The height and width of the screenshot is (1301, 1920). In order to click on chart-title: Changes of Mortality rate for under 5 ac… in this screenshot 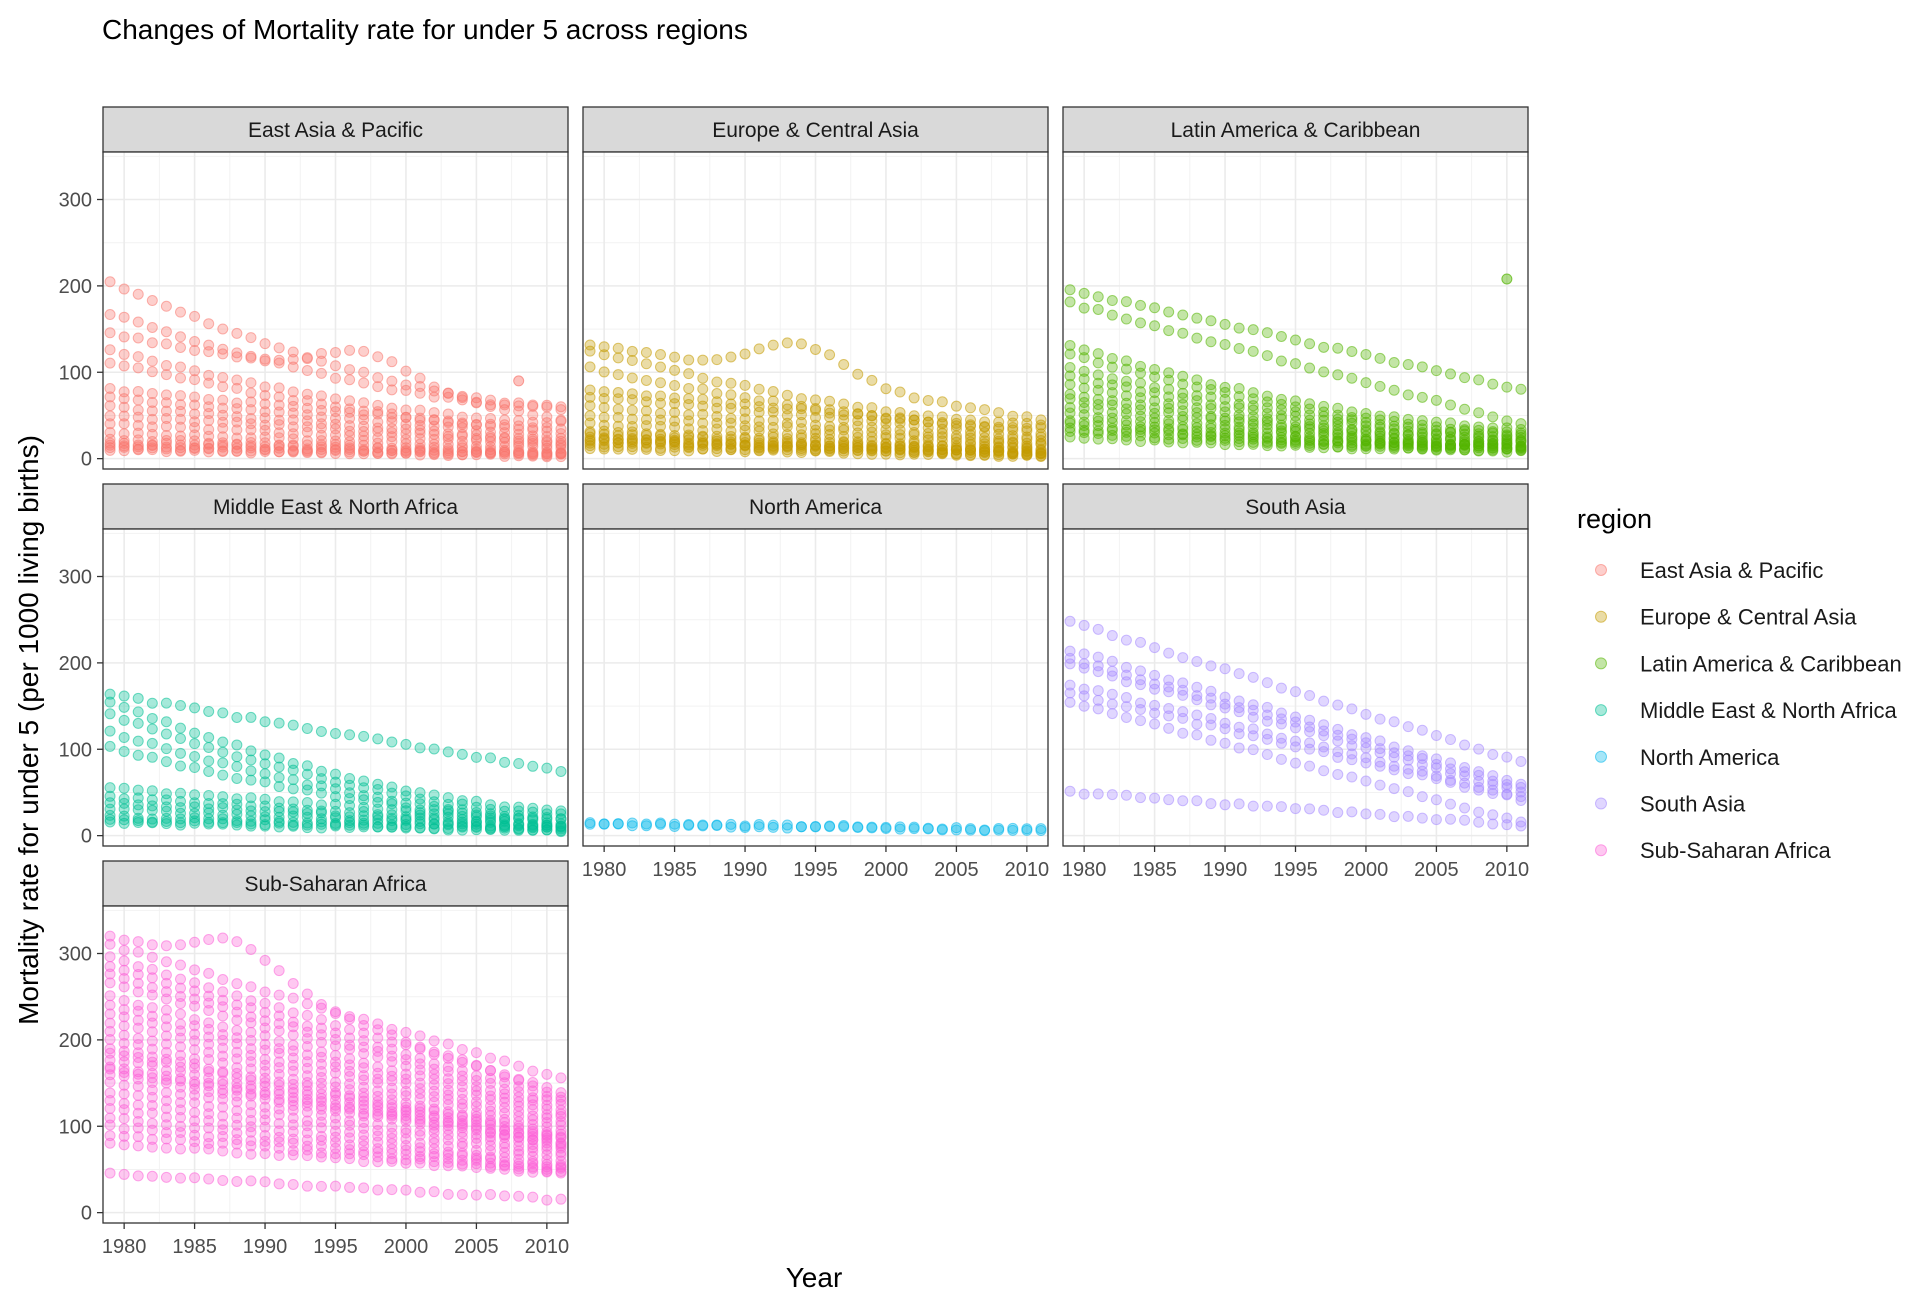, I will do `click(425, 29)`.